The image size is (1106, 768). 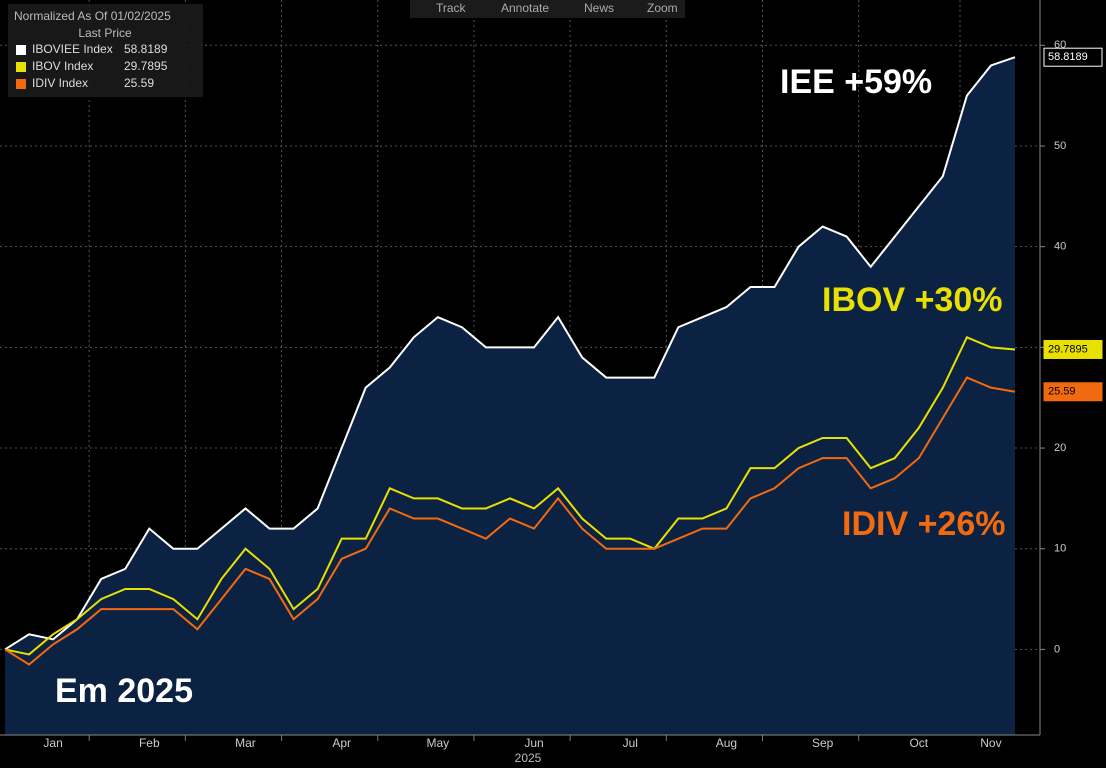 I want to click on x-tick-label: Jan, so click(x=52, y=743).